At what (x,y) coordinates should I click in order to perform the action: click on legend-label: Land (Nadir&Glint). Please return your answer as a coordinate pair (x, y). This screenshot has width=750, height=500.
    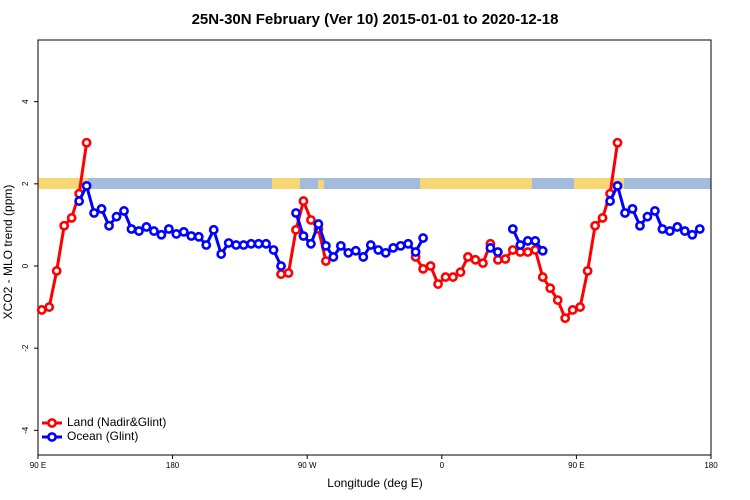
    Looking at the image, I should click on (116, 422).